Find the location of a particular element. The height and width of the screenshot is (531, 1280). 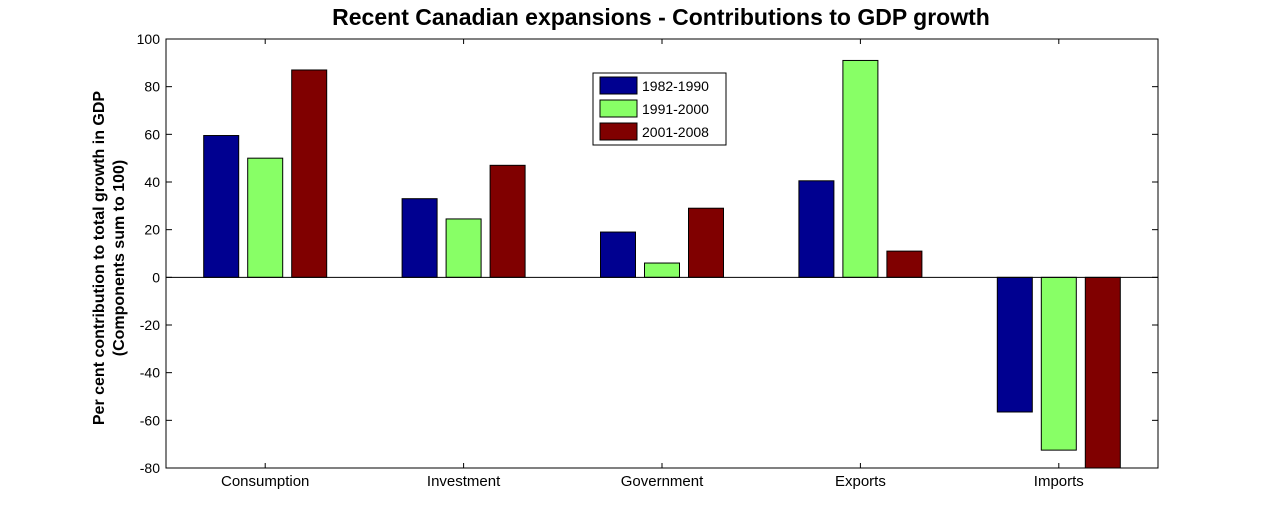

y-tick-label: 100 is located at coordinates (149, 39).